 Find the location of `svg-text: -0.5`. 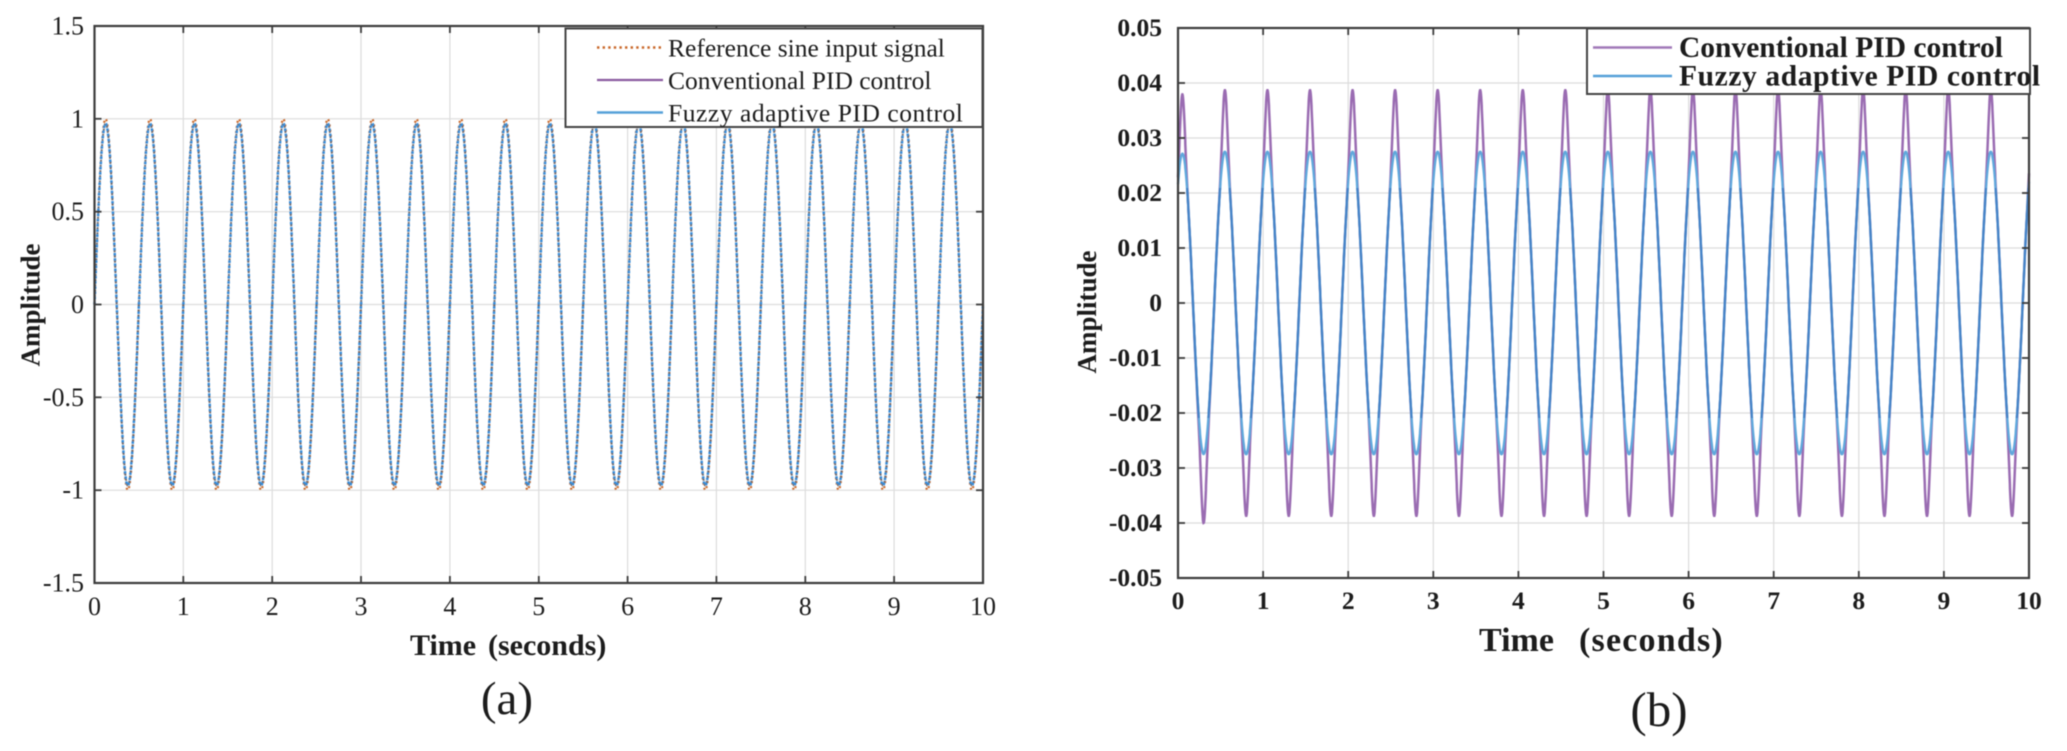

svg-text: -0.5 is located at coordinates (63, 397).